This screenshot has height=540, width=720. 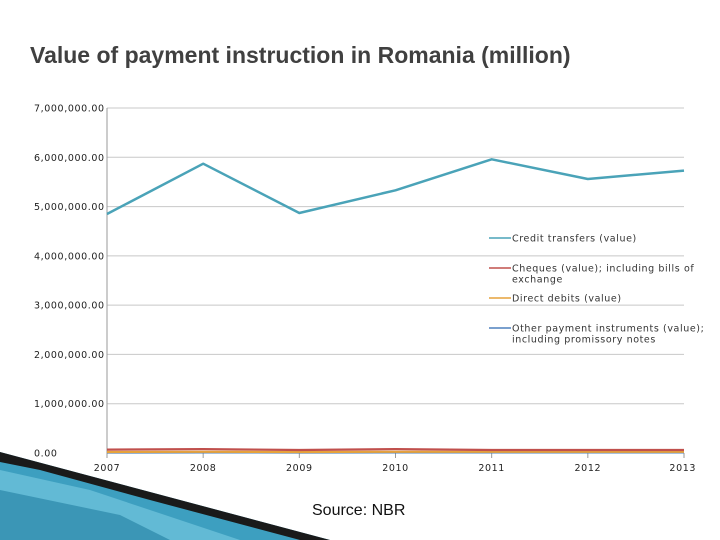 What do you see at coordinates (69, 355) in the screenshot?
I see `y-tick-label: 2,000,000.00` at bounding box center [69, 355].